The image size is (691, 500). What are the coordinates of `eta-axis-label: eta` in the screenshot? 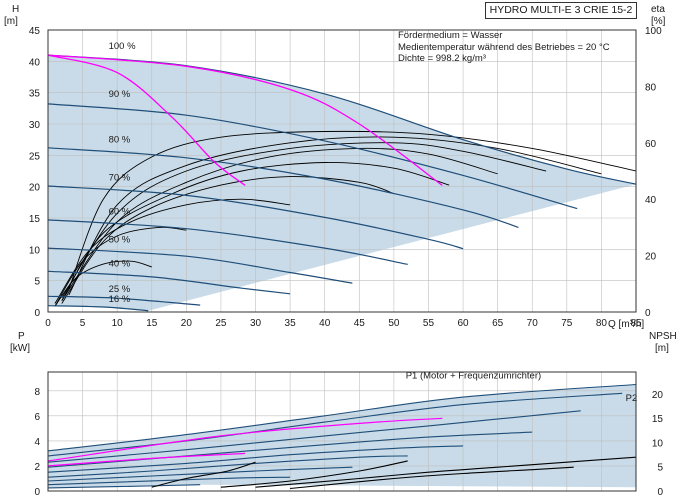 It's located at (658, 9).